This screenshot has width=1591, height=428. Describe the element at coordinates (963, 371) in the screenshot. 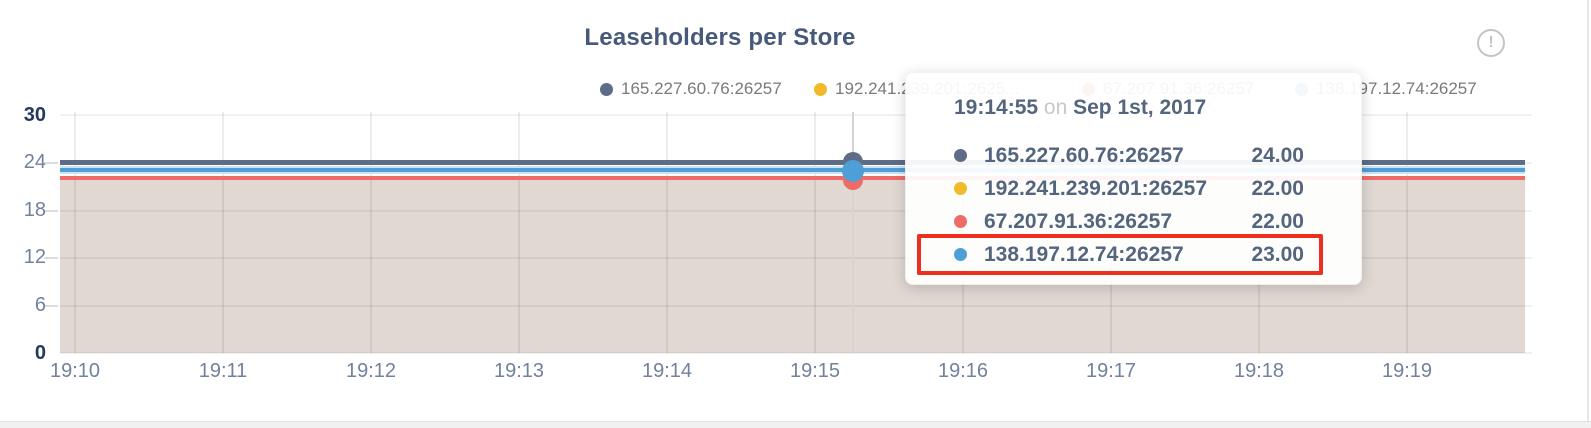

I see `x-axis-label: 19:16` at that location.